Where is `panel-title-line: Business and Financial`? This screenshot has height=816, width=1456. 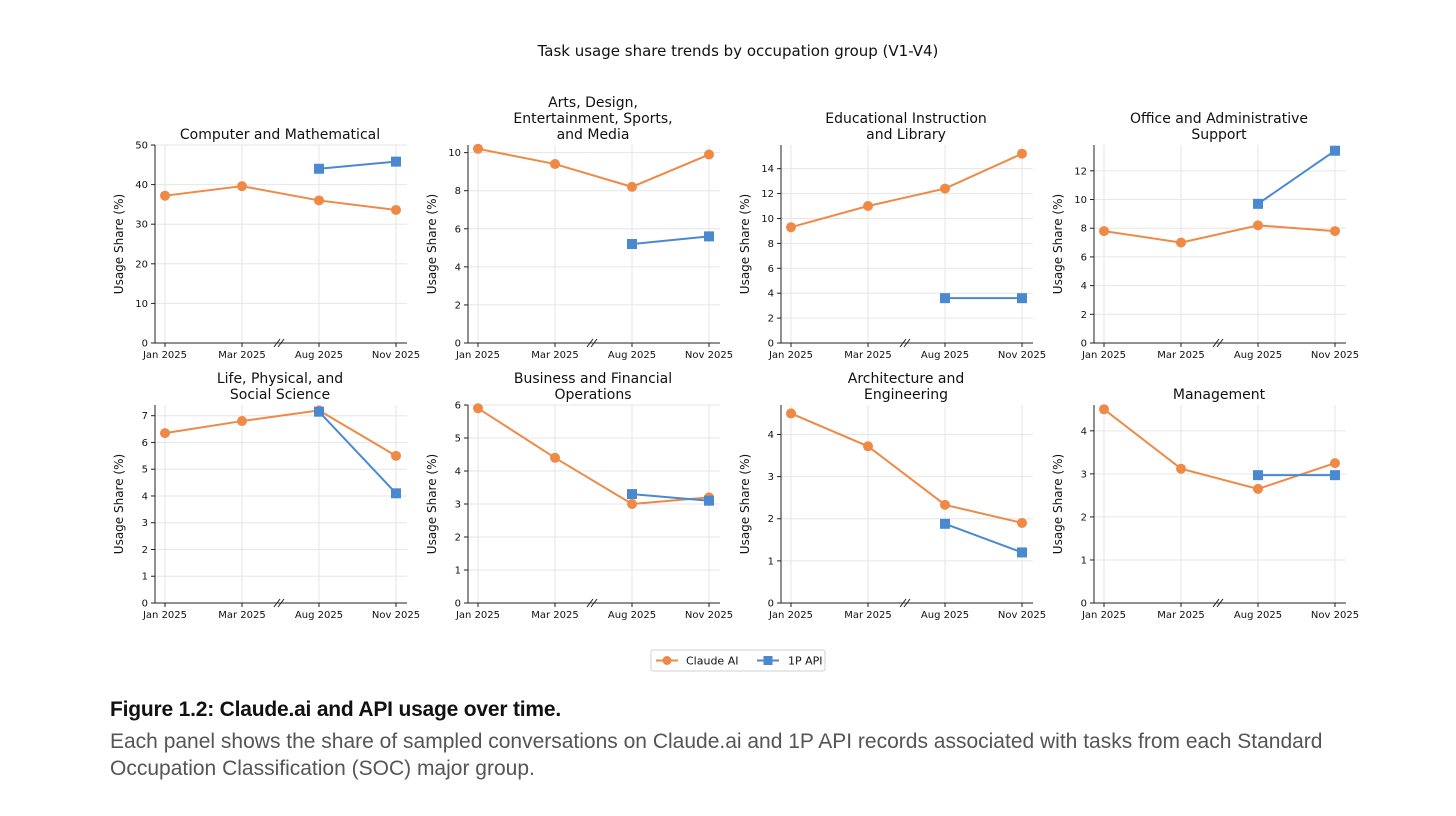
panel-title-line: Business and Financial is located at coordinates (593, 379).